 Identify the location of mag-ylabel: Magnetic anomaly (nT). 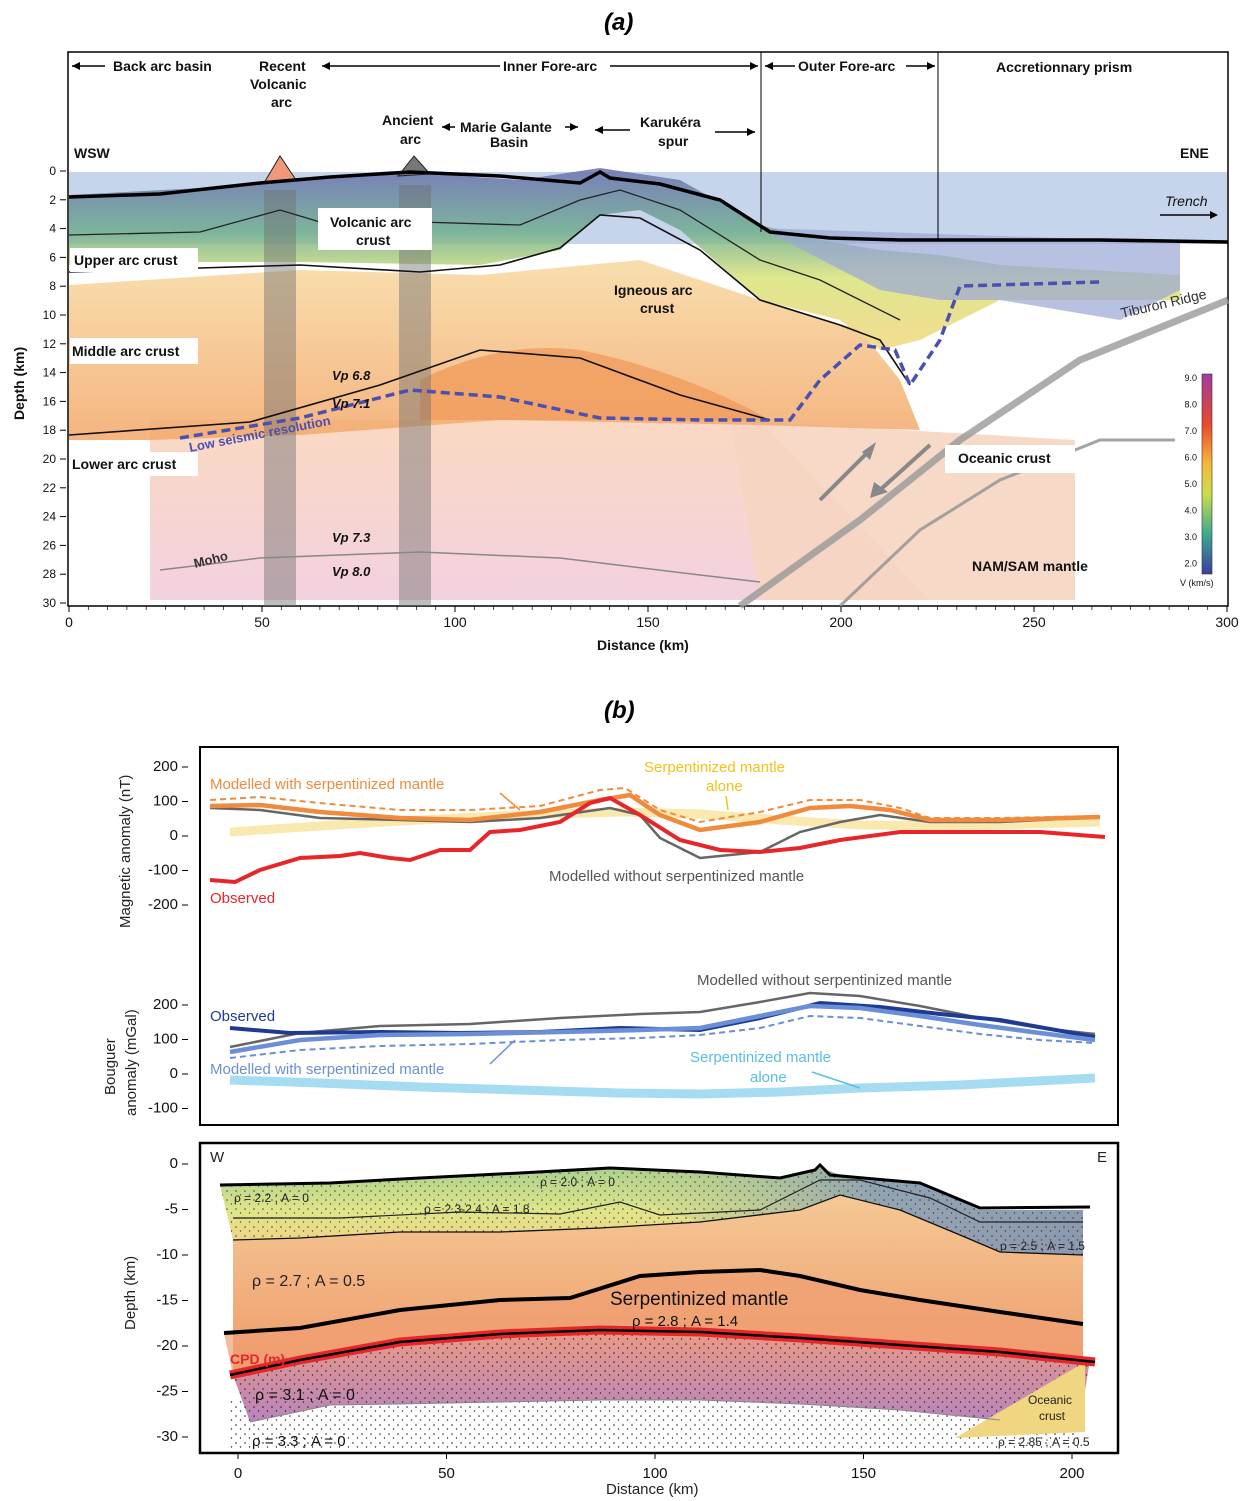
(125, 851).